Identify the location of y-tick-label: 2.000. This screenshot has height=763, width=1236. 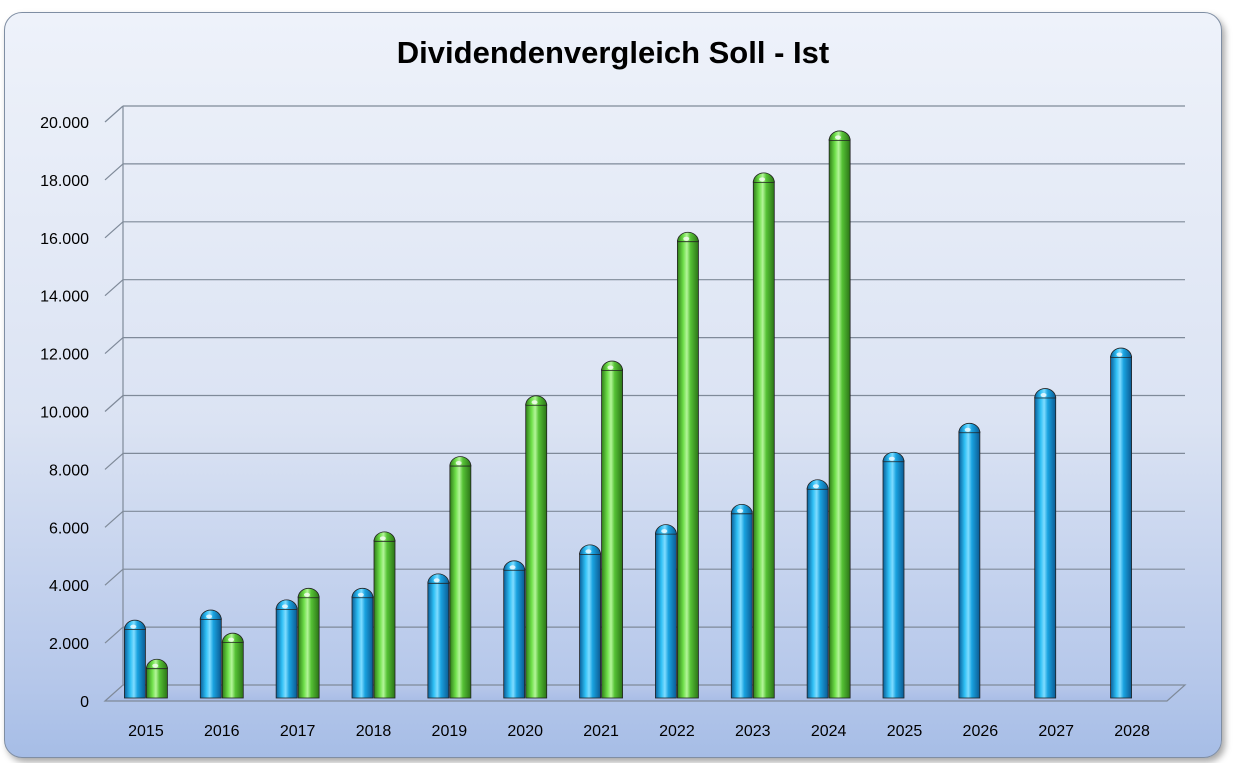
(69, 644).